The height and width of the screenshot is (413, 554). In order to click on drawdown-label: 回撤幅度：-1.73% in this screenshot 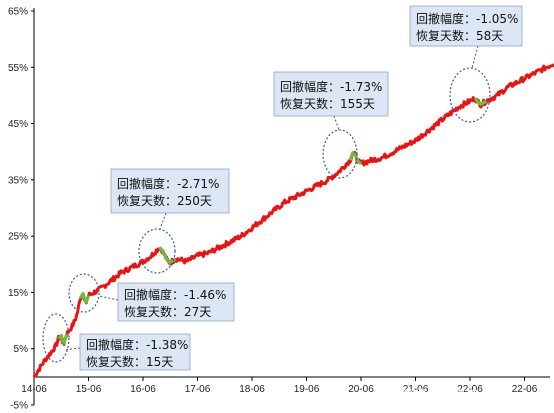, I will do `click(331, 86)`.